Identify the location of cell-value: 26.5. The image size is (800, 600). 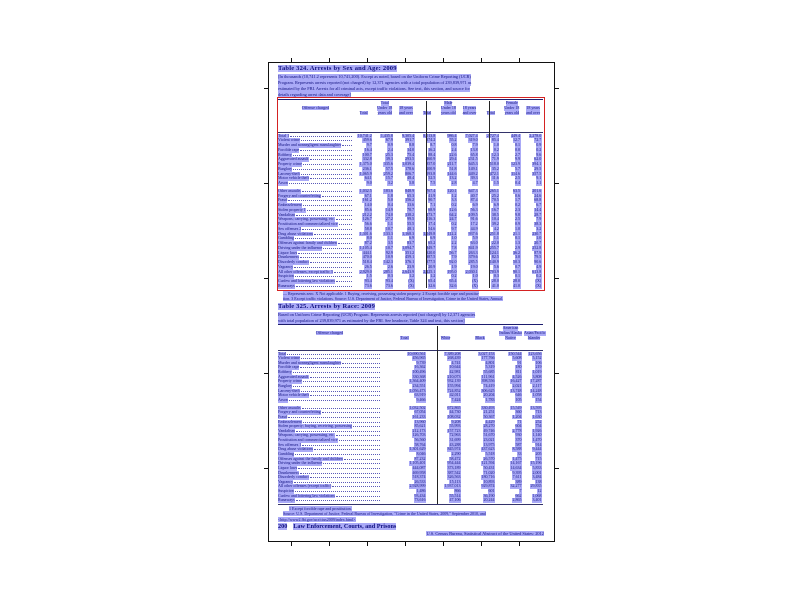
(368, 266).